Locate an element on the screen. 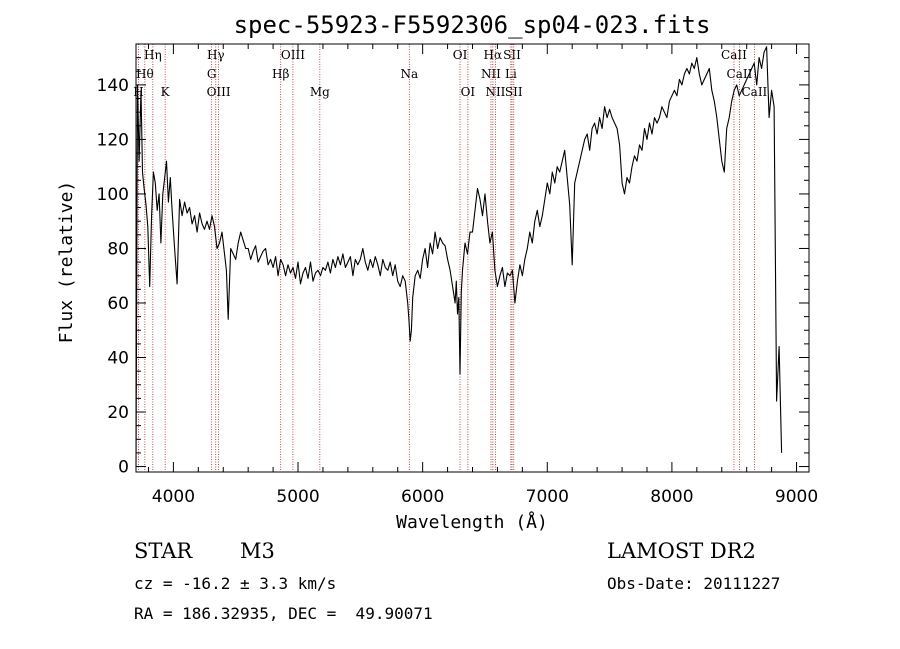 This screenshot has height=649, width=900. line-marker-label: Mg is located at coordinates (320, 92).